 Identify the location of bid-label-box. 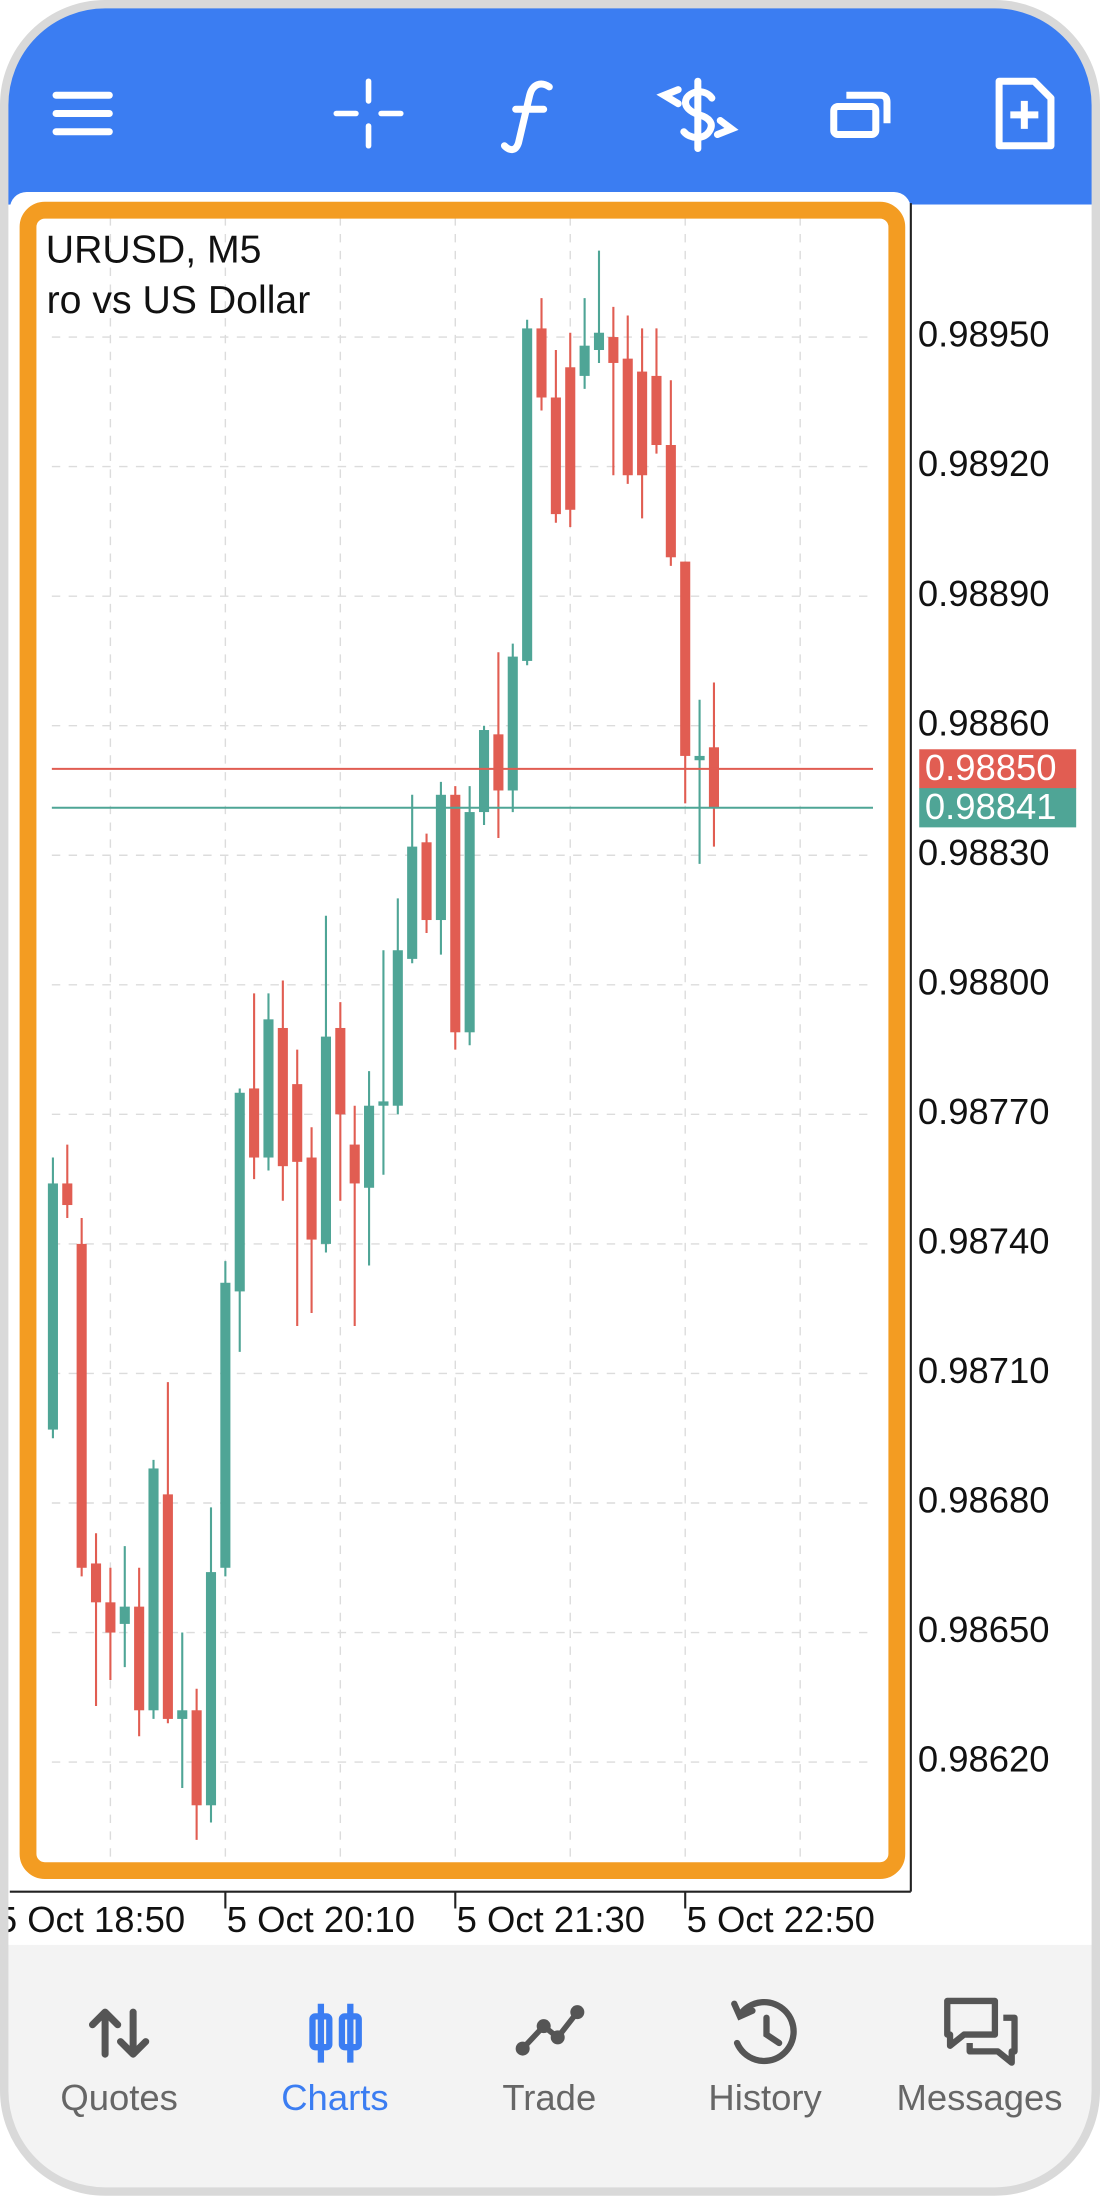
(998, 808).